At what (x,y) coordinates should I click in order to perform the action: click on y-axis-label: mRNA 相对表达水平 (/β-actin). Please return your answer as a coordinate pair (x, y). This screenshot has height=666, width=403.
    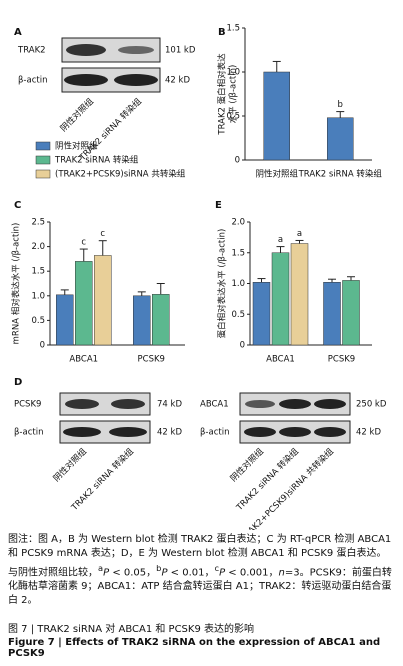
    Looking at the image, I should click on (16, 284).